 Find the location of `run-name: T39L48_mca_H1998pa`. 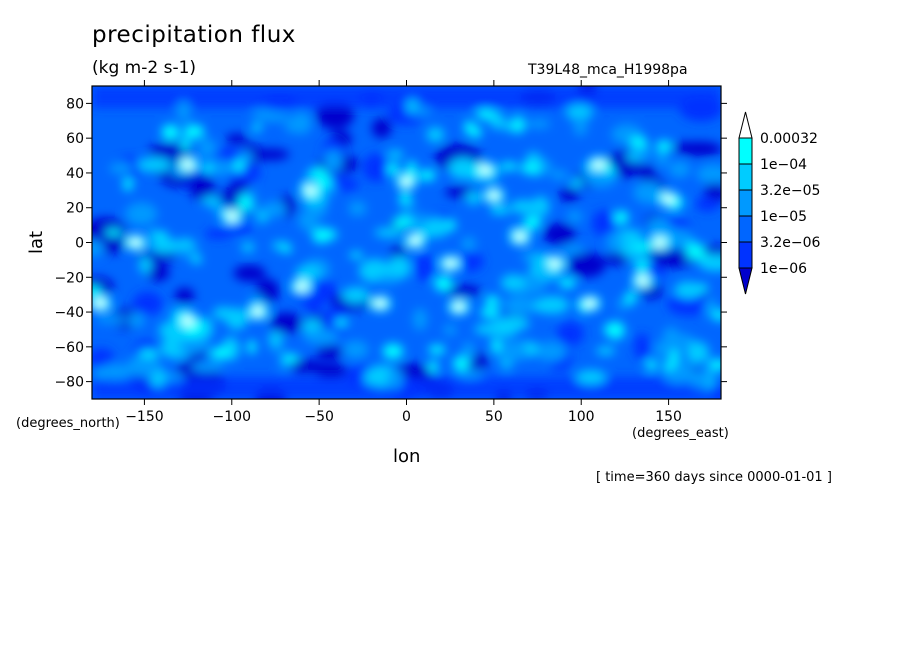

run-name: T39L48_mca_H1998pa is located at coordinates (608, 70).